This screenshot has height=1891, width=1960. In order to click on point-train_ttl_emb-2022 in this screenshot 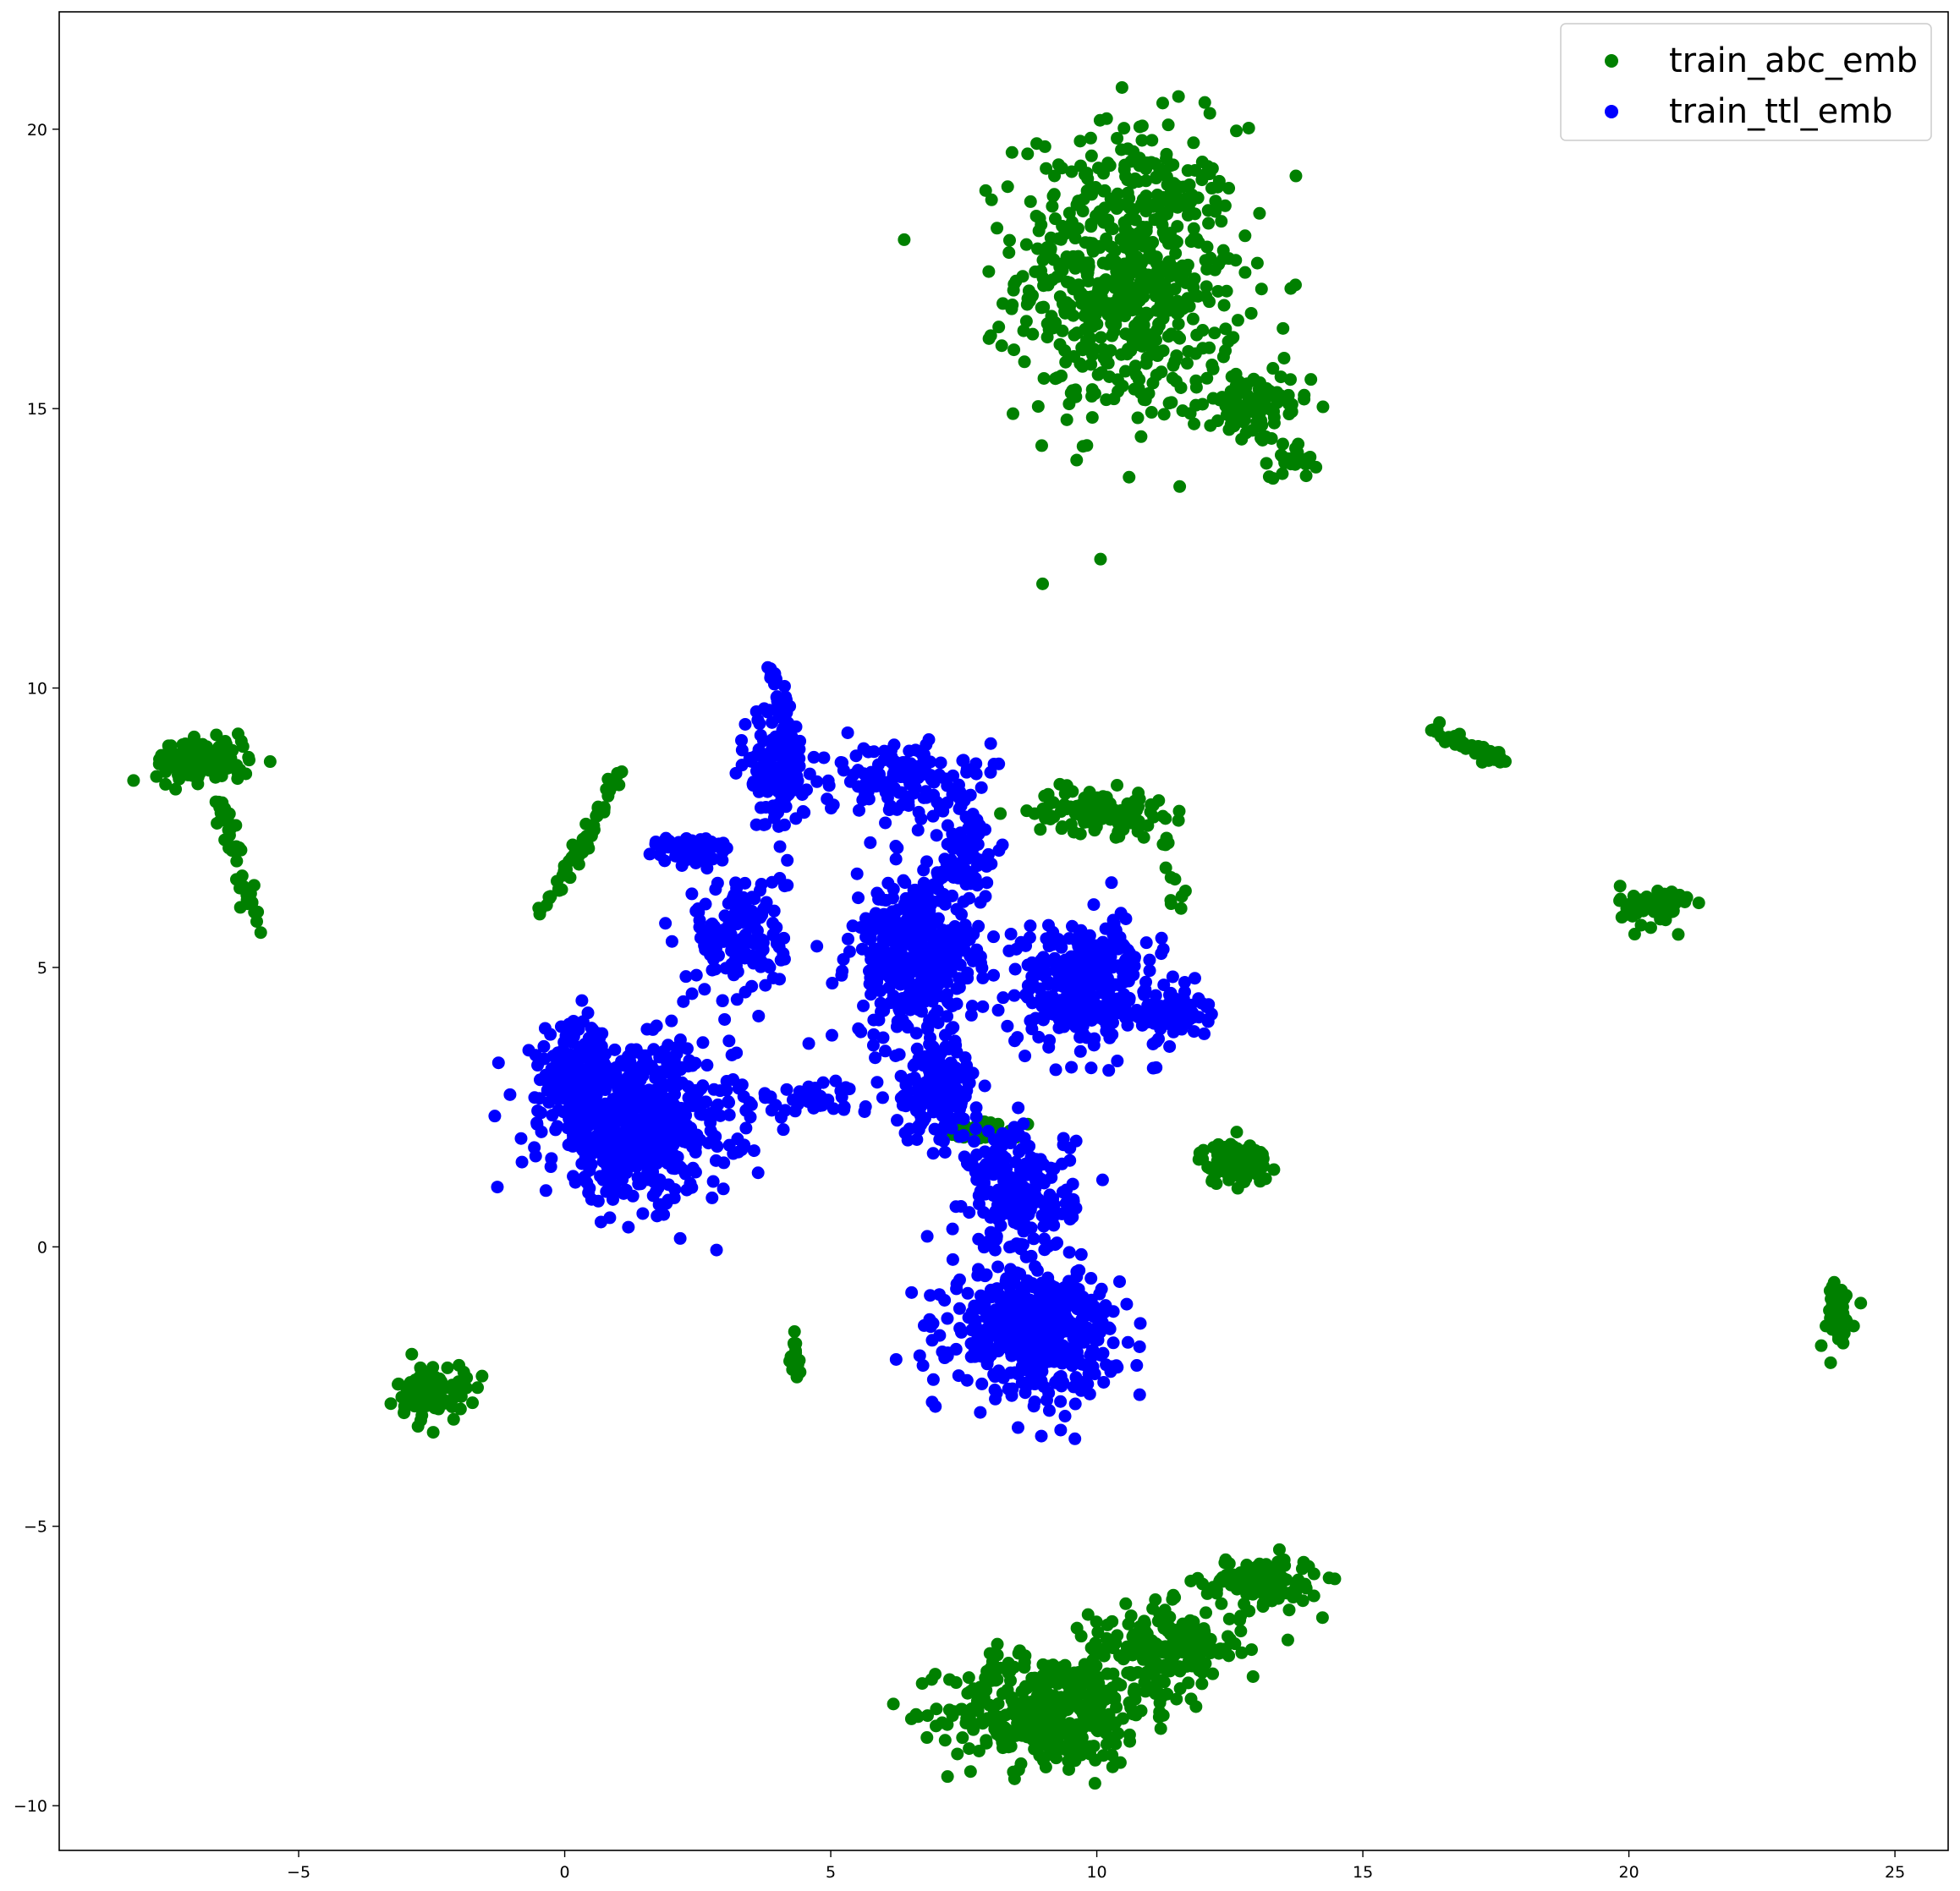, I will do `click(935, 1089)`.